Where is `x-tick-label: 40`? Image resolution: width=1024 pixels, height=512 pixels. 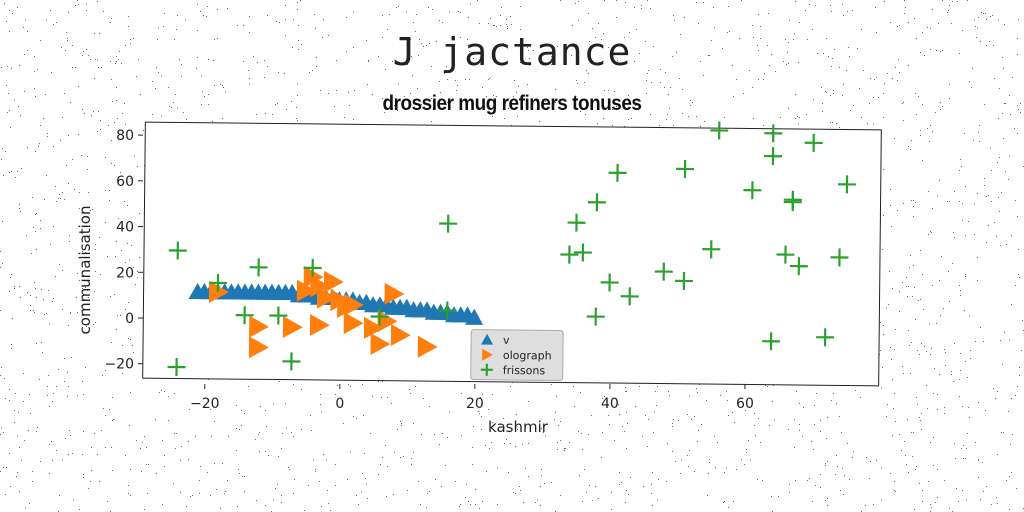 x-tick-label: 40 is located at coordinates (610, 404).